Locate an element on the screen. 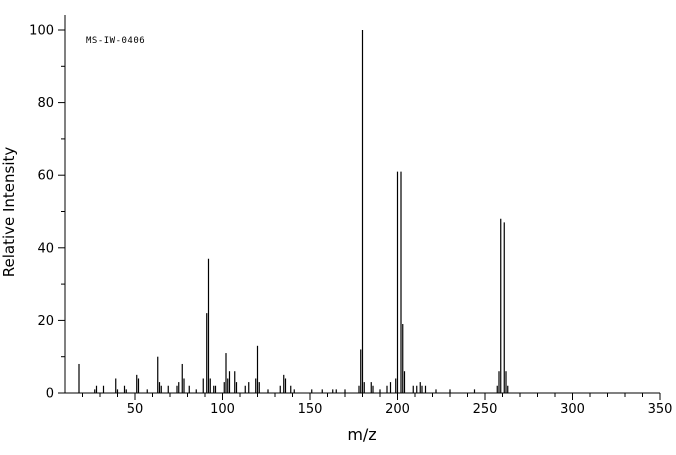 This screenshot has width=676, height=455. y-tick-label: 0 is located at coordinates (50, 394).